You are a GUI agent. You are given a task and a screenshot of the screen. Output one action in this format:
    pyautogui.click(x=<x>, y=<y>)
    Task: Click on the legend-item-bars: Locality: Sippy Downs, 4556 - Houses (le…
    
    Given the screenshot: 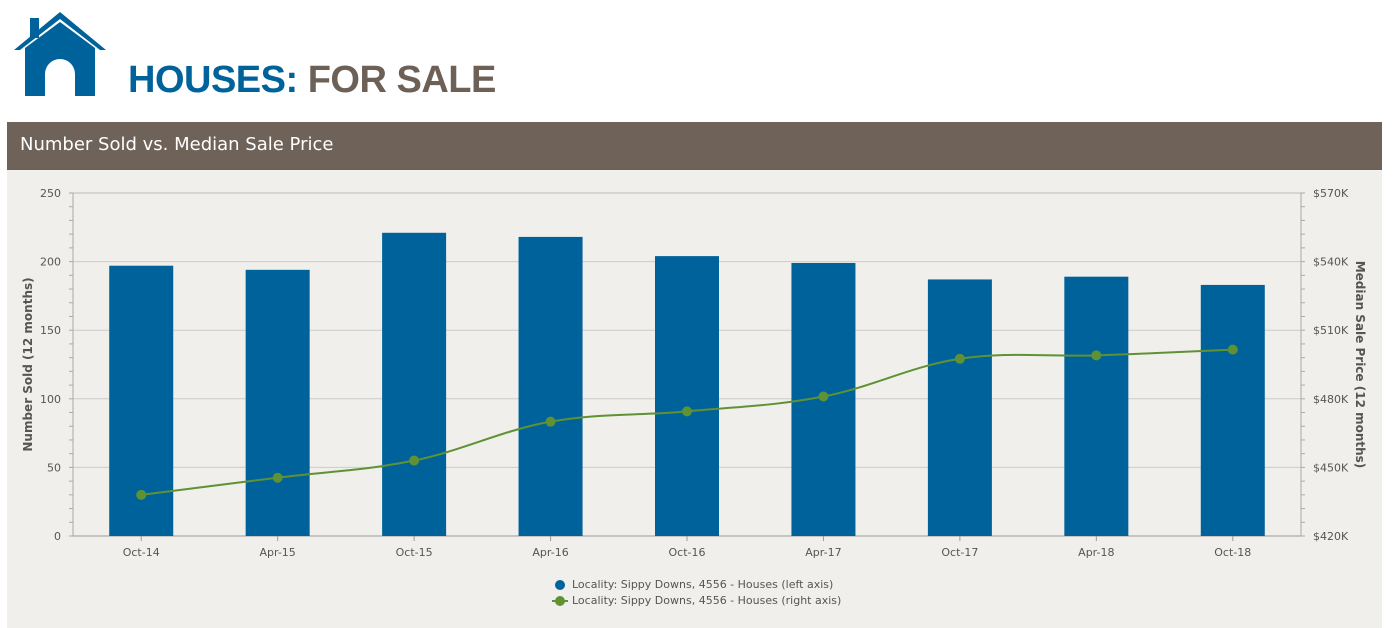 What is the action you would take?
    pyautogui.click(x=696, y=585)
    